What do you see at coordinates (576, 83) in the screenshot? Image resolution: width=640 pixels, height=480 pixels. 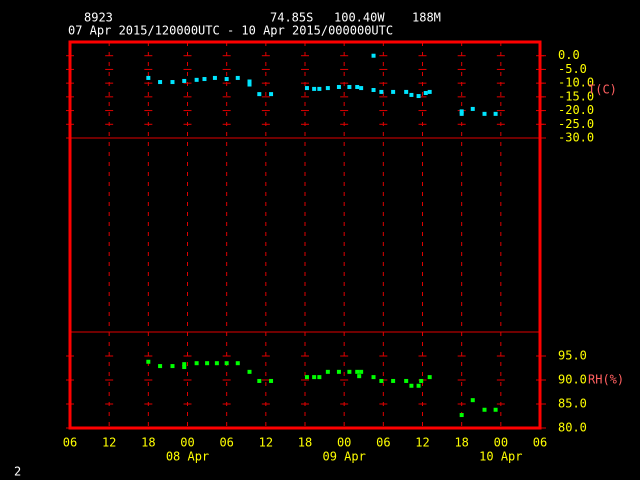 I see `y-tick-label: -10.0` at bounding box center [576, 83].